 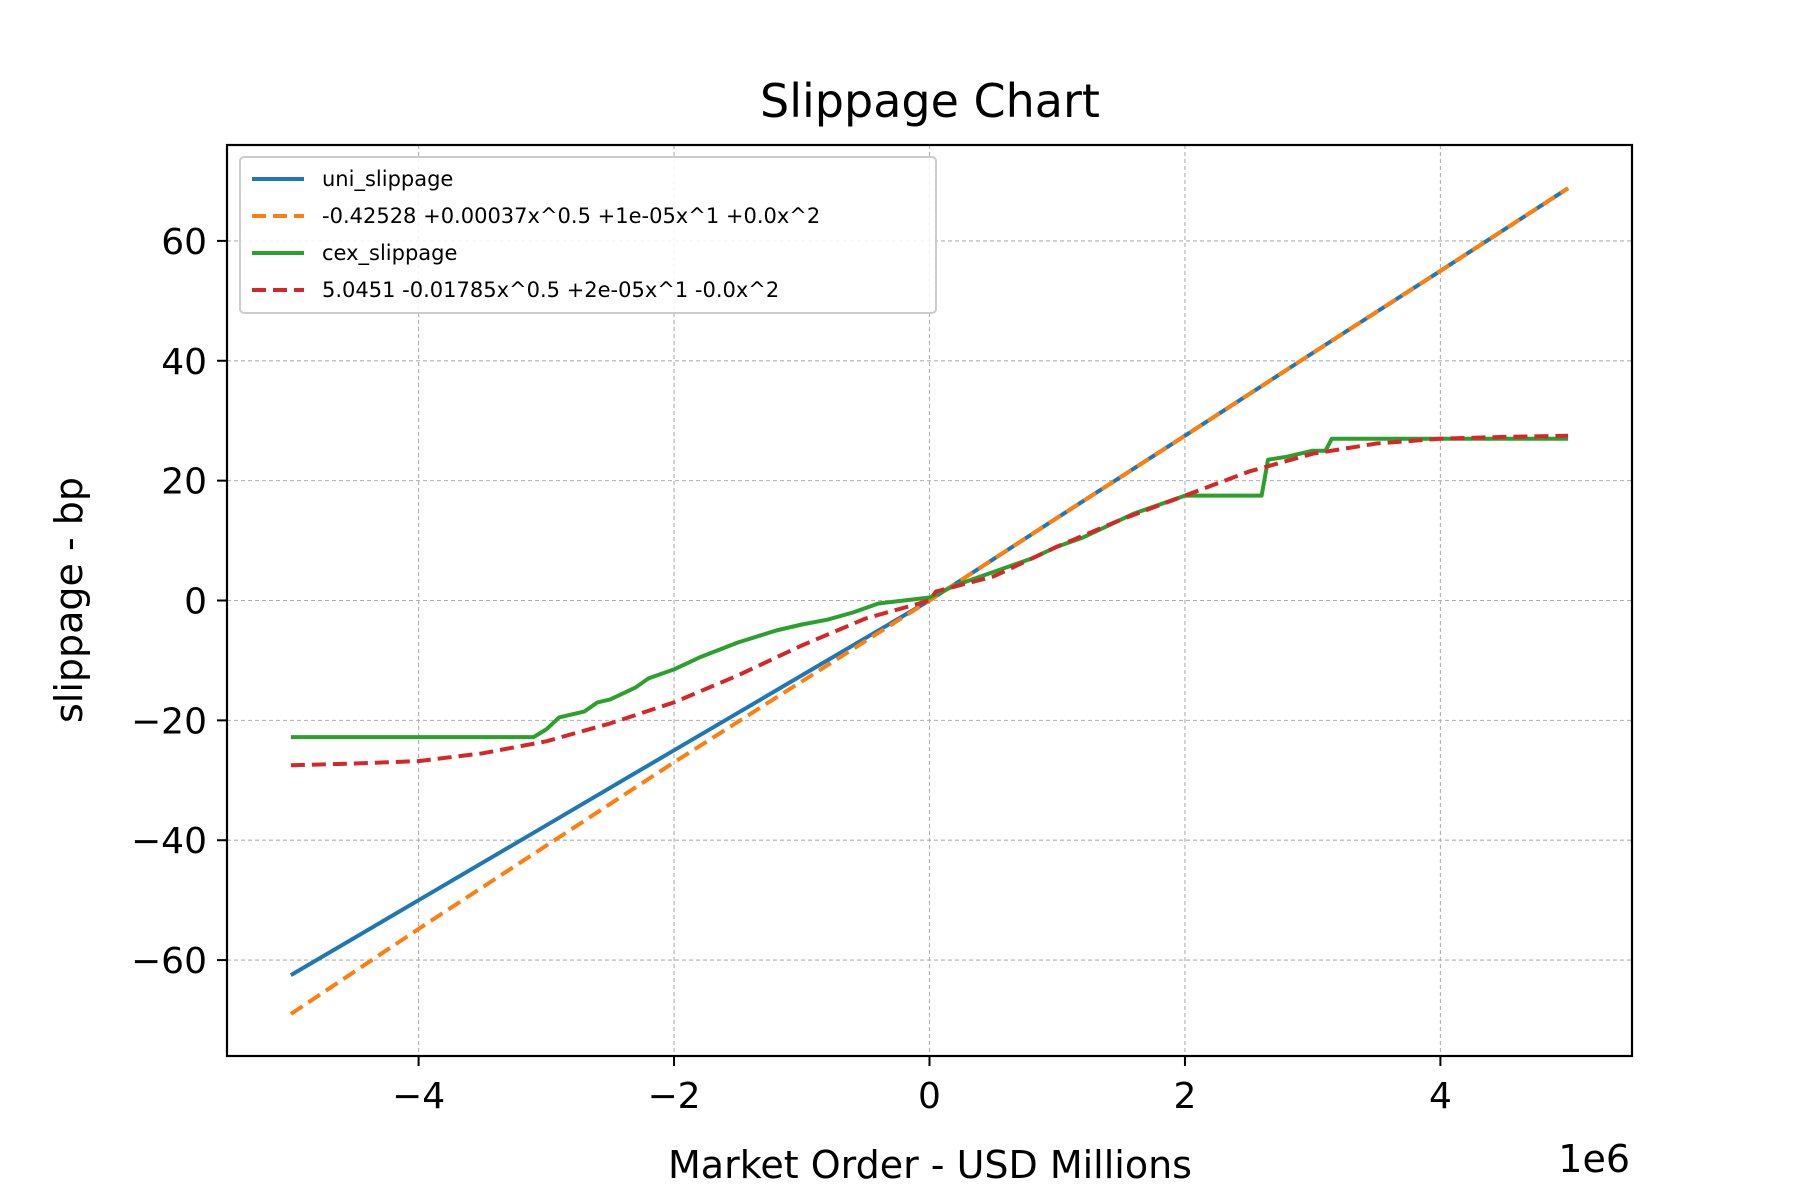 I want to click on legend-label-1: uni_slippage, so click(x=387, y=179).